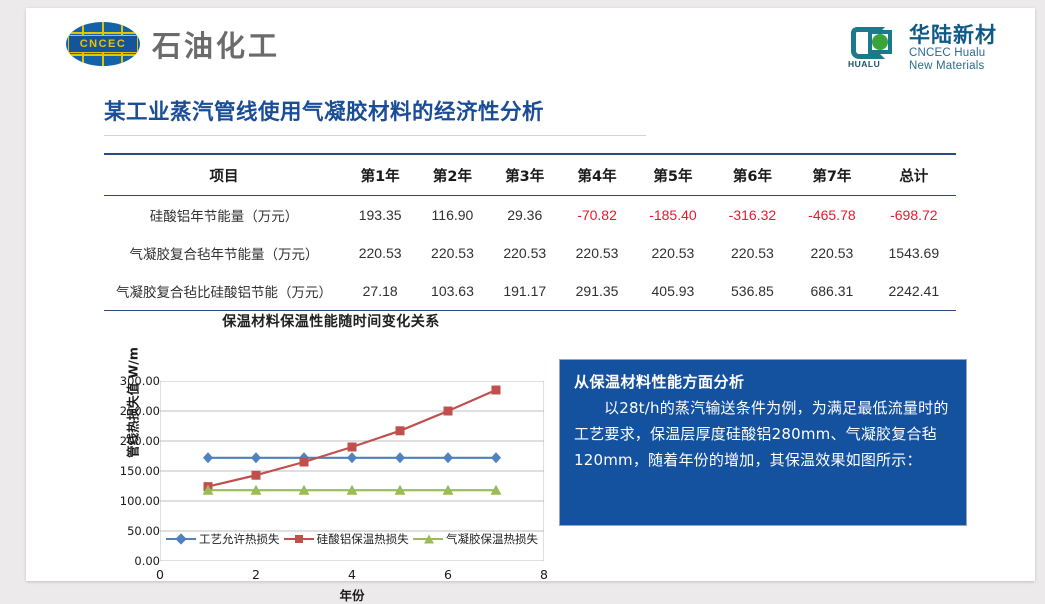 The image size is (1045, 604). I want to click on legend-label: 硅酸铝保温热损失, so click(362, 539).